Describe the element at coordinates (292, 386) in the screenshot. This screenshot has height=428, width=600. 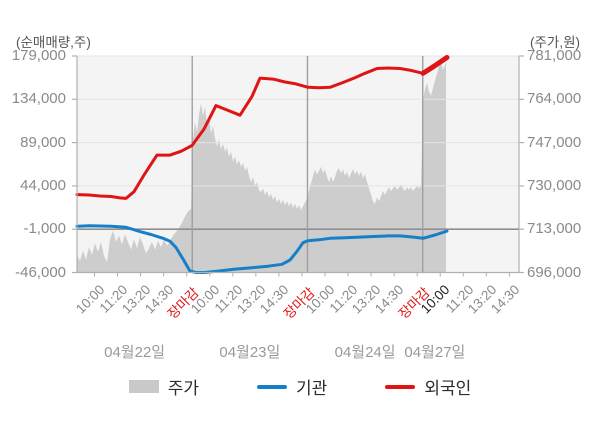
I see `legend-item-institution: 기관` at that location.